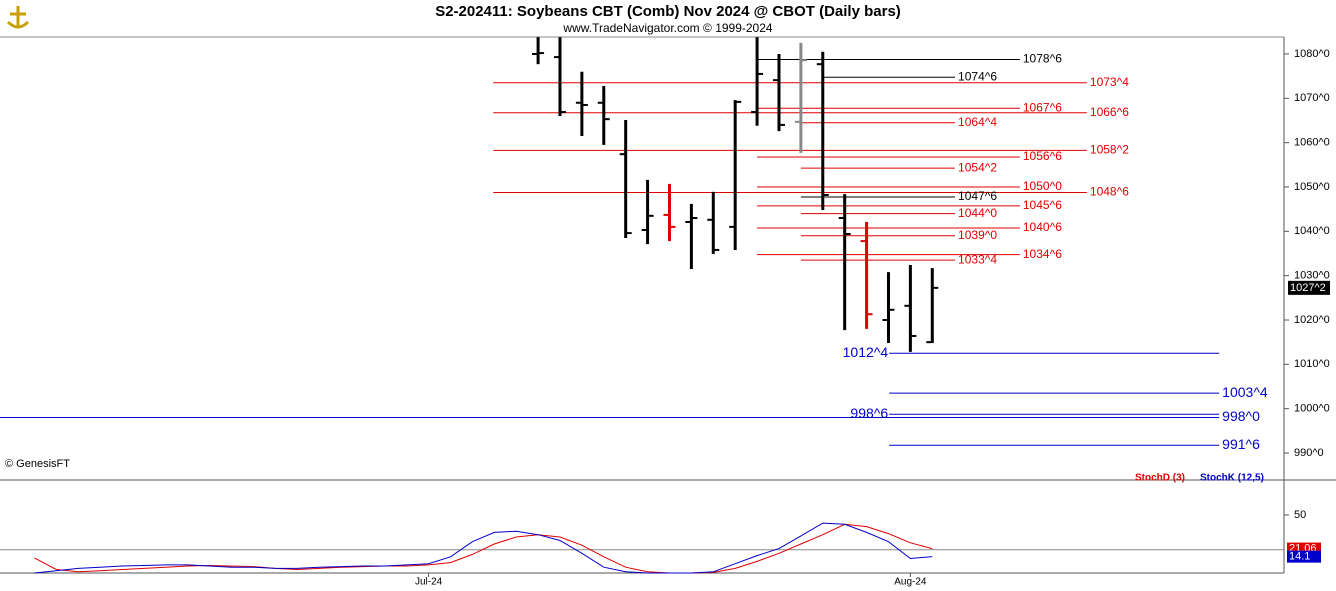 This screenshot has width=1336, height=591. Describe the element at coordinates (1312, 231) in the screenshot. I see `y-tick-label: 1040^0` at that location.